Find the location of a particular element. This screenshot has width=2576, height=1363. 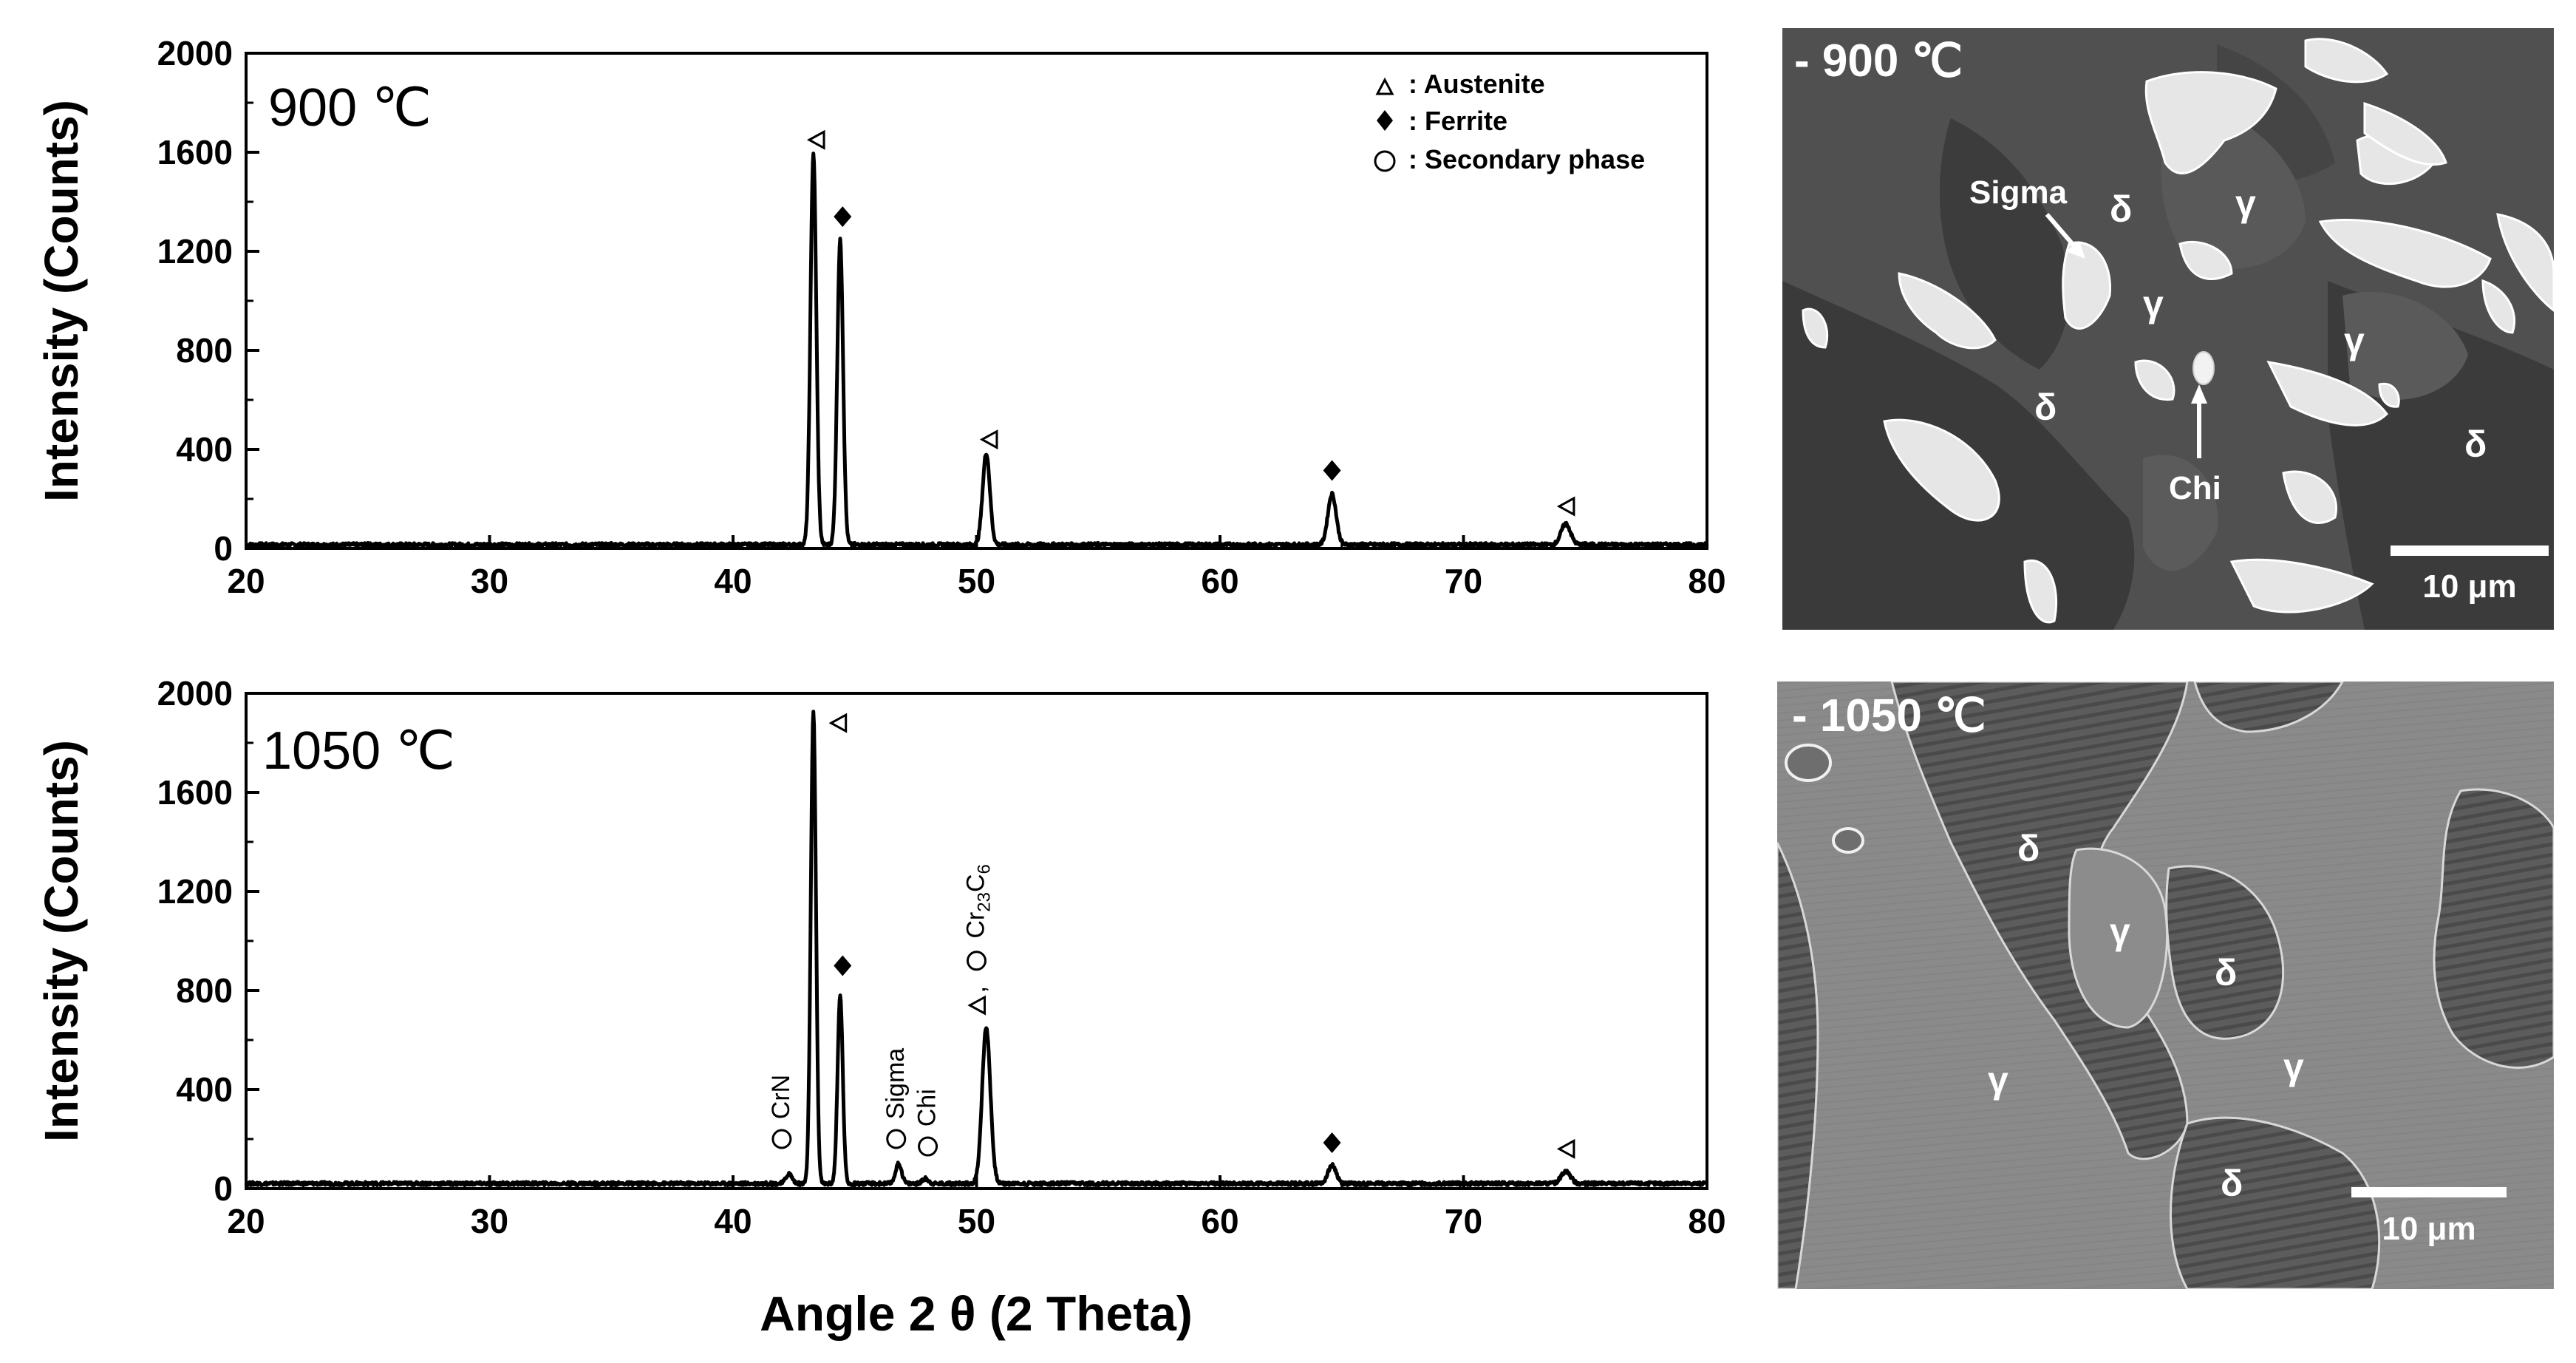

cr23c6-annotation: Cr23C6 is located at coordinates (978, 901).